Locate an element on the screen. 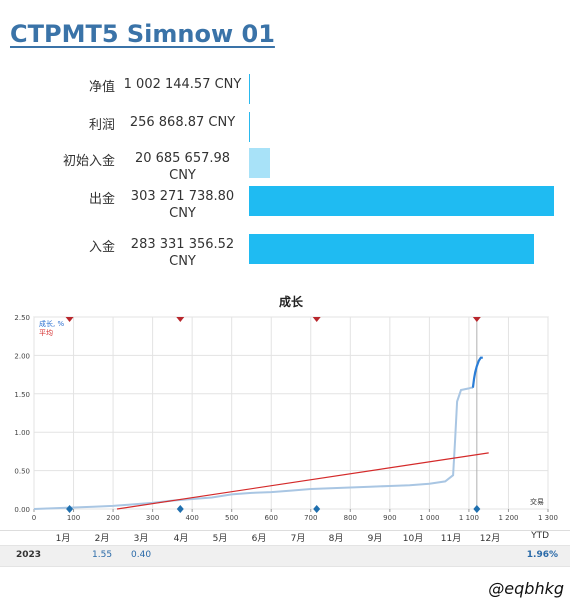 This screenshot has width=570, height=616. month-label: 9月 is located at coordinates (375, 539).